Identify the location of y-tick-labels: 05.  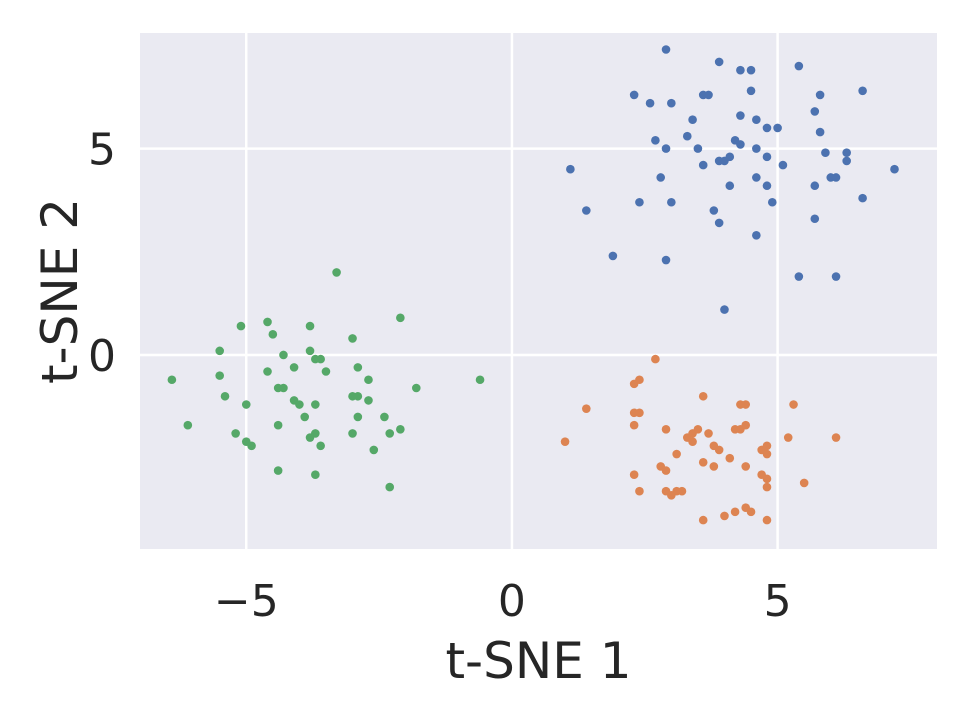
(102, 253).